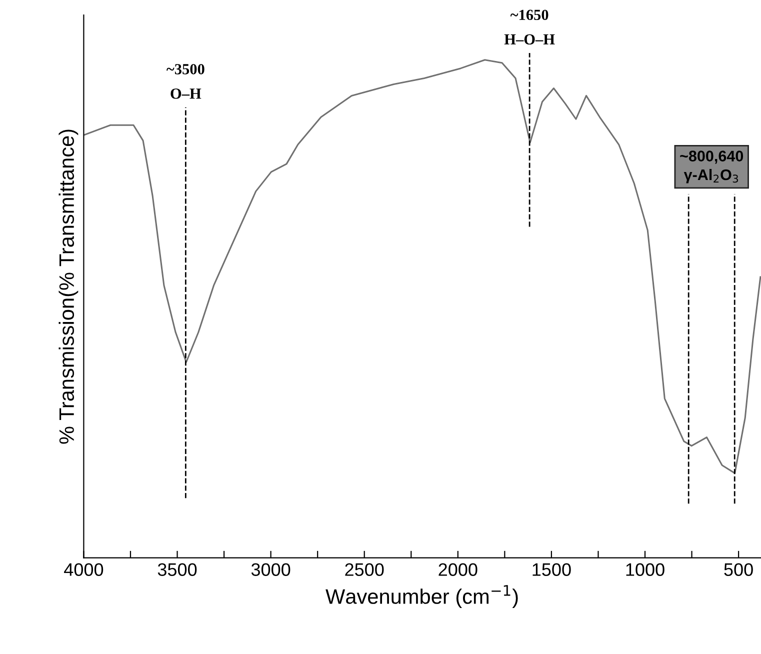 The height and width of the screenshot is (654, 761). I want to click on x-tick-label: 1500, so click(551, 569).